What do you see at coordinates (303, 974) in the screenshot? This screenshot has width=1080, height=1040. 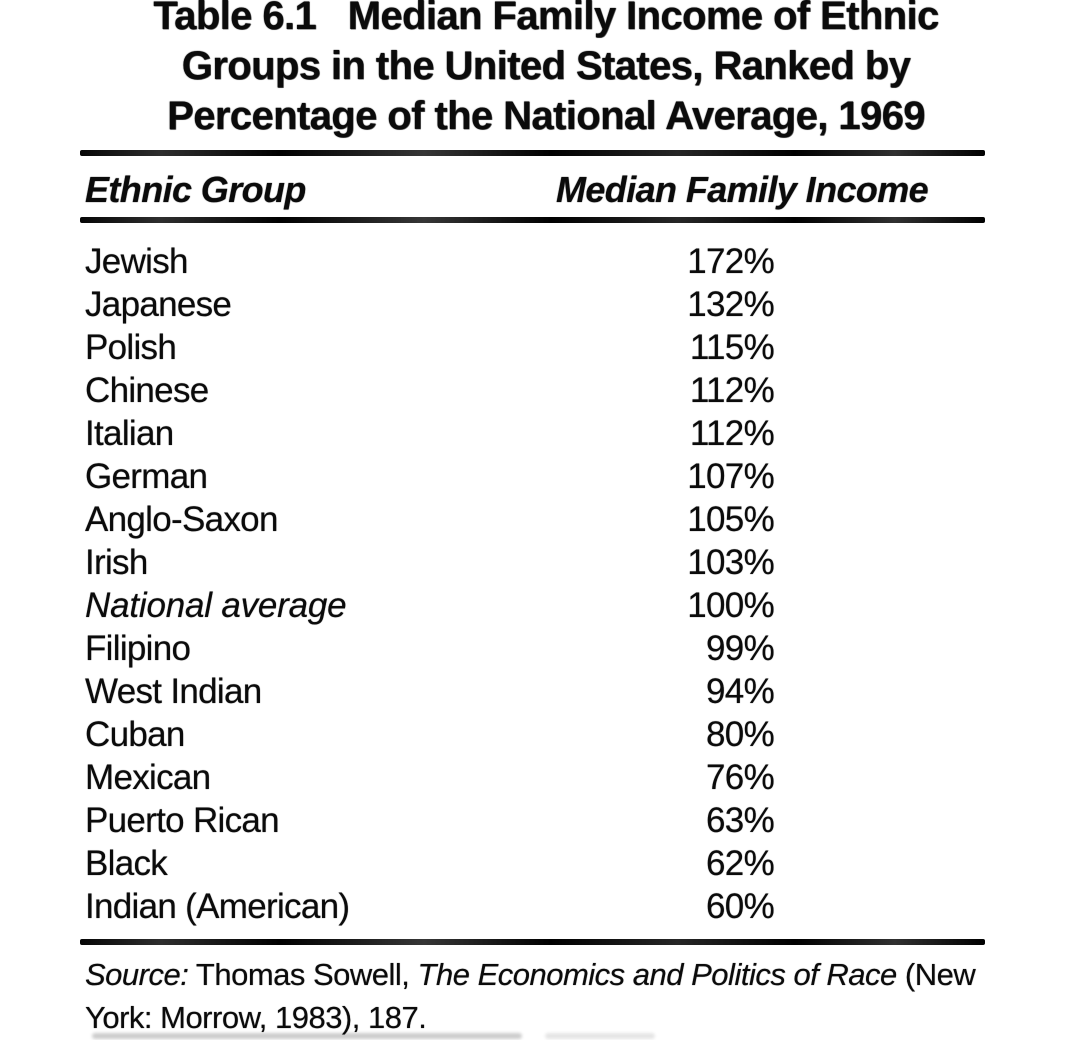 I see `source-author: Thomas Sowell,` at bounding box center [303, 974].